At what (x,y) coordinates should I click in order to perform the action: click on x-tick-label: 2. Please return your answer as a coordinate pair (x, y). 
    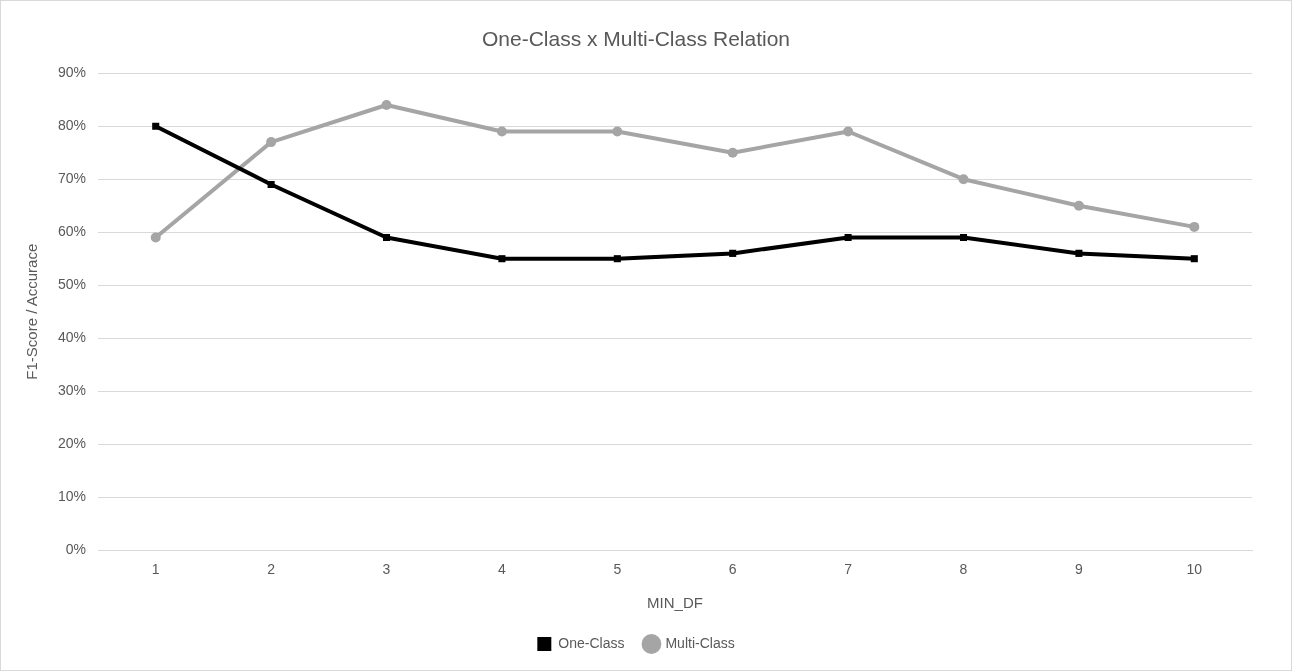
    Looking at the image, I should click on (271, 569).